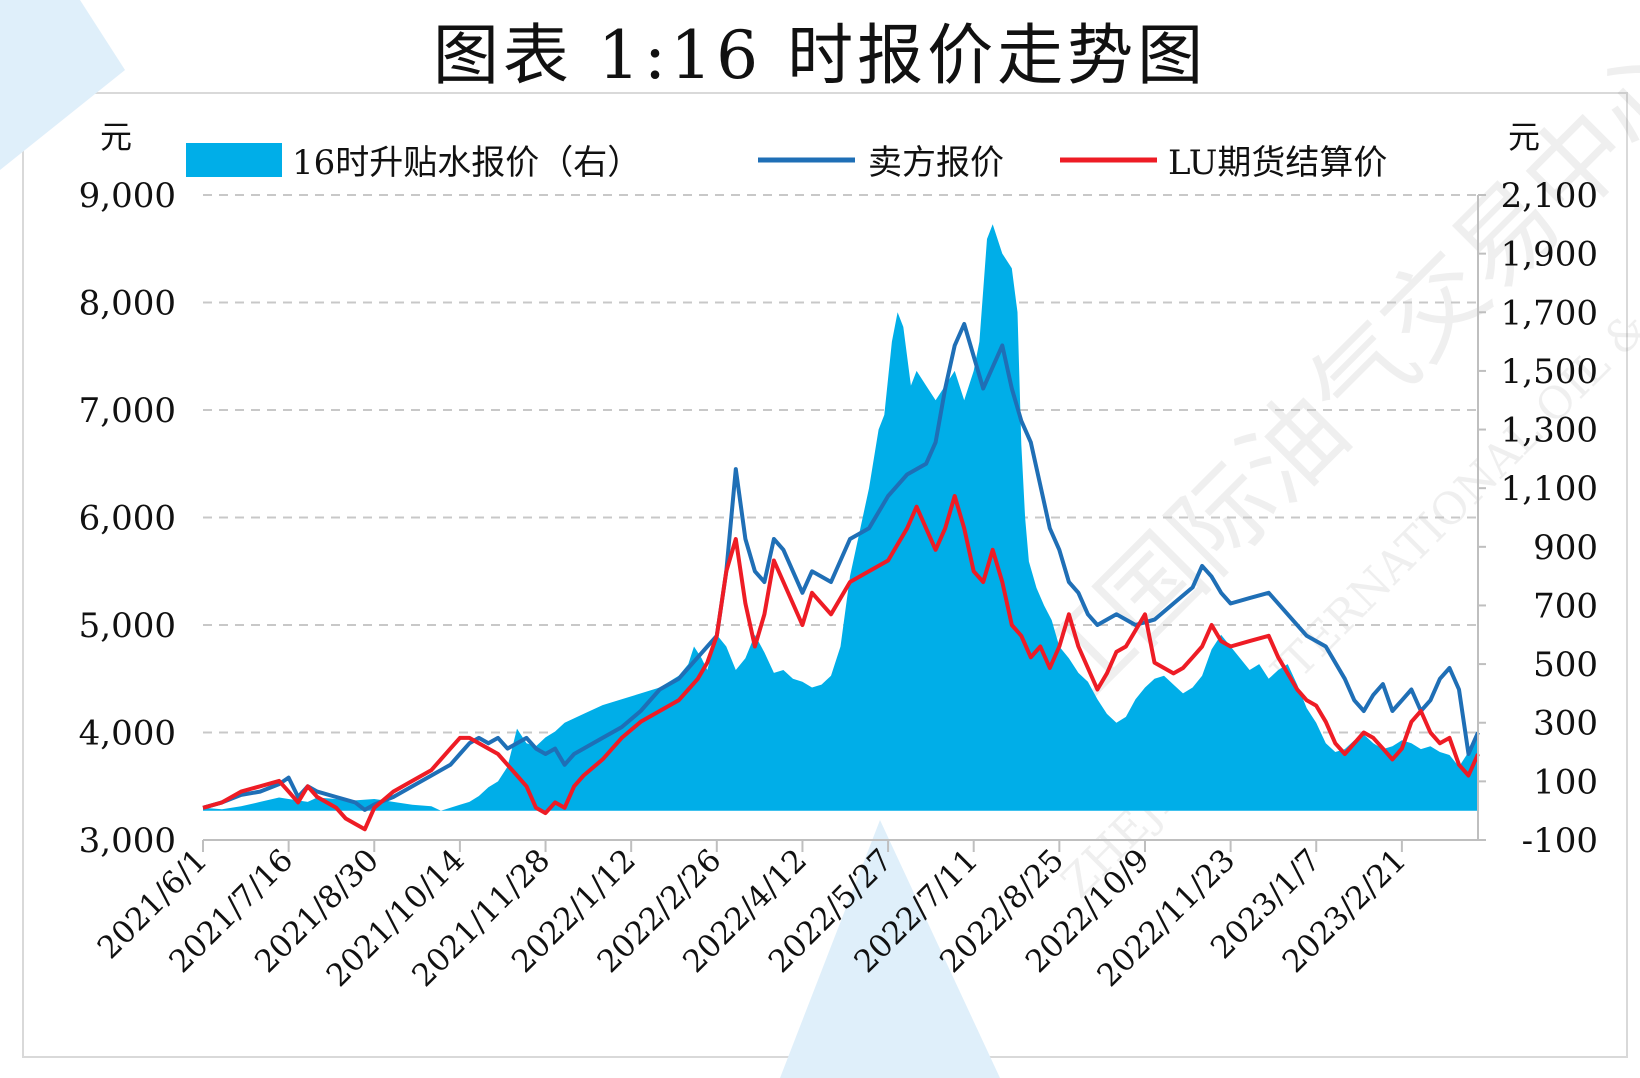 The width and height of the screenshot is (1640, 1078). I want to click on y-right-tick-label: 100, so click(1565, 782).